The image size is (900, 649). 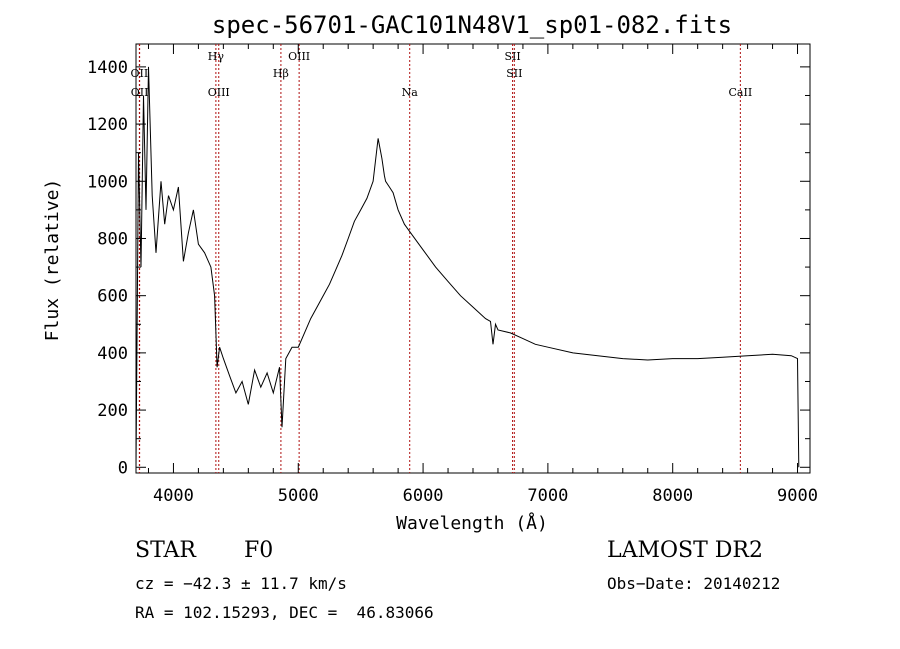 What do you see at coordinates (112, 297) in the screenshot?
I see `y-tick-label: 600` at bounding box center [112, 297].